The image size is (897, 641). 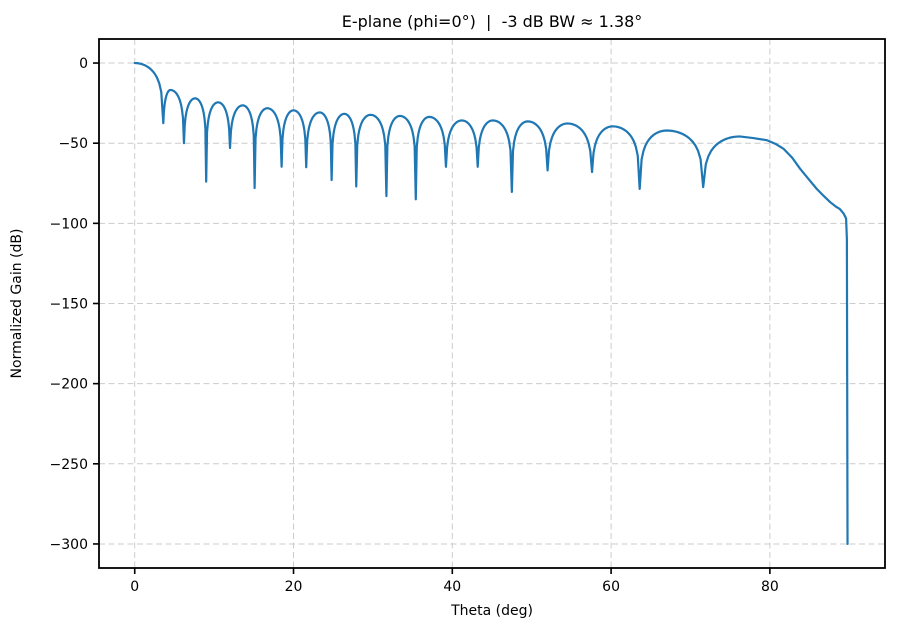 I want to click on x-tick-label: 0, so click(x=134, y=587).